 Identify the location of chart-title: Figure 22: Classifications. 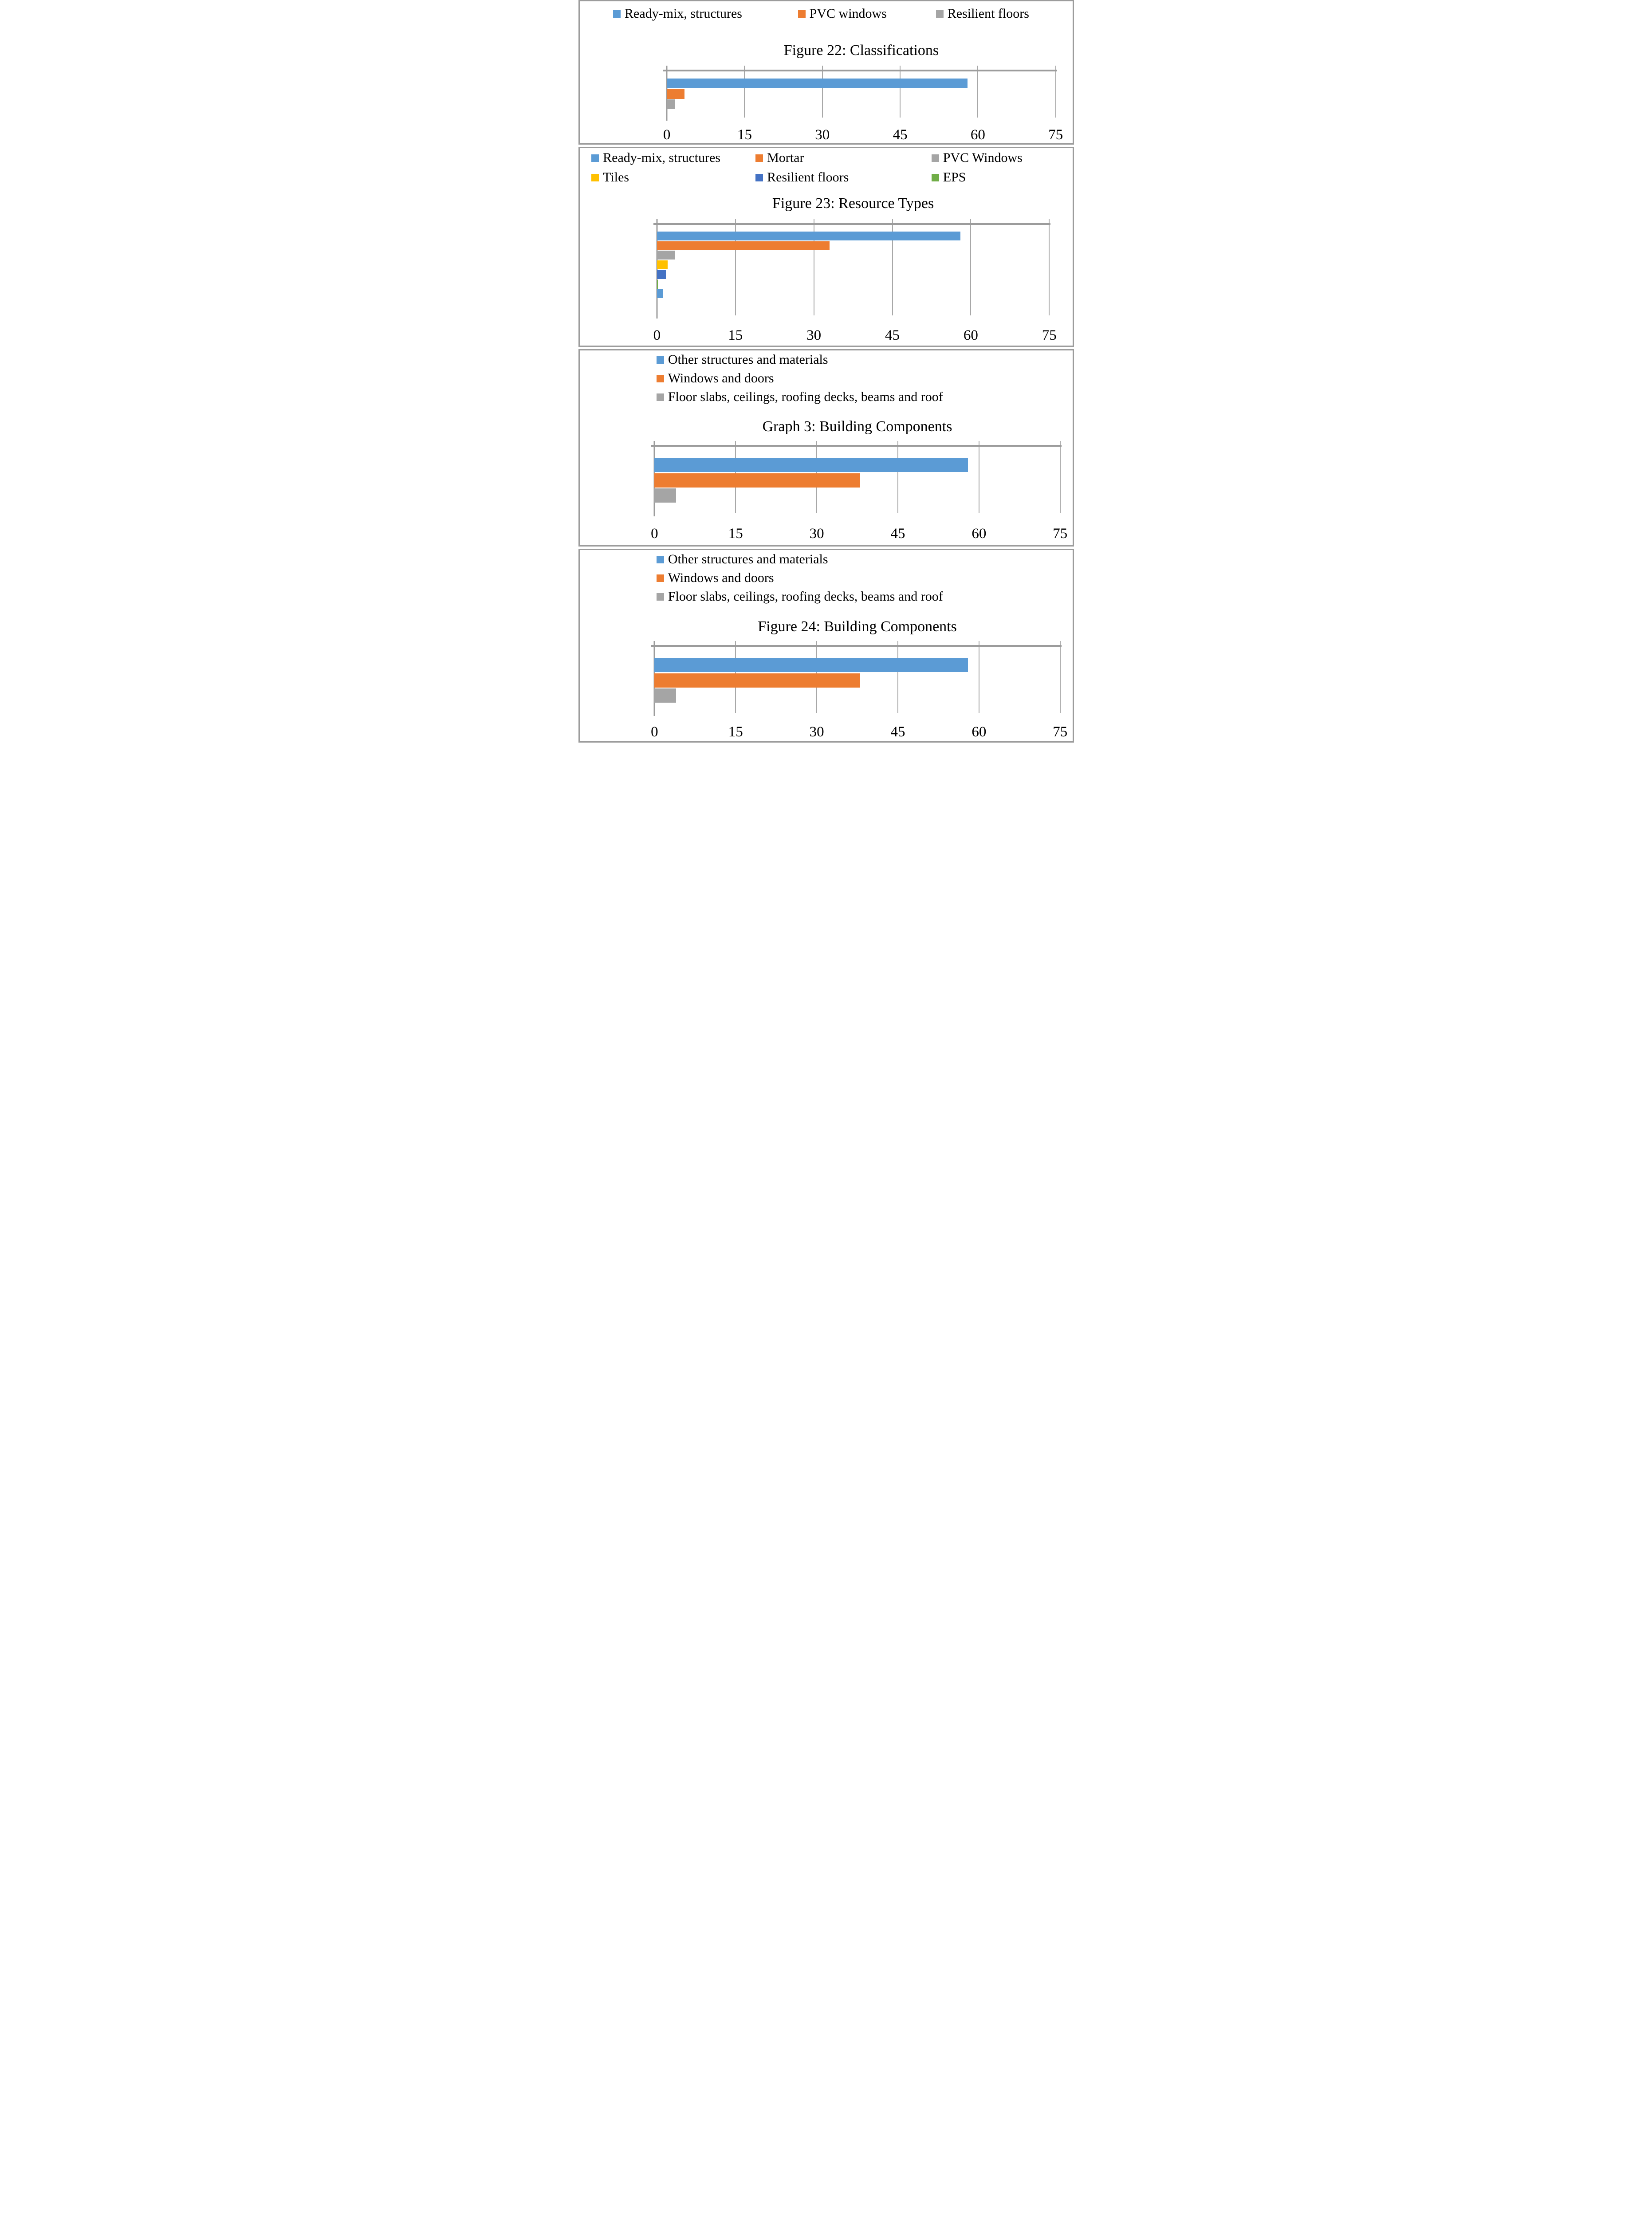
(861, 50).